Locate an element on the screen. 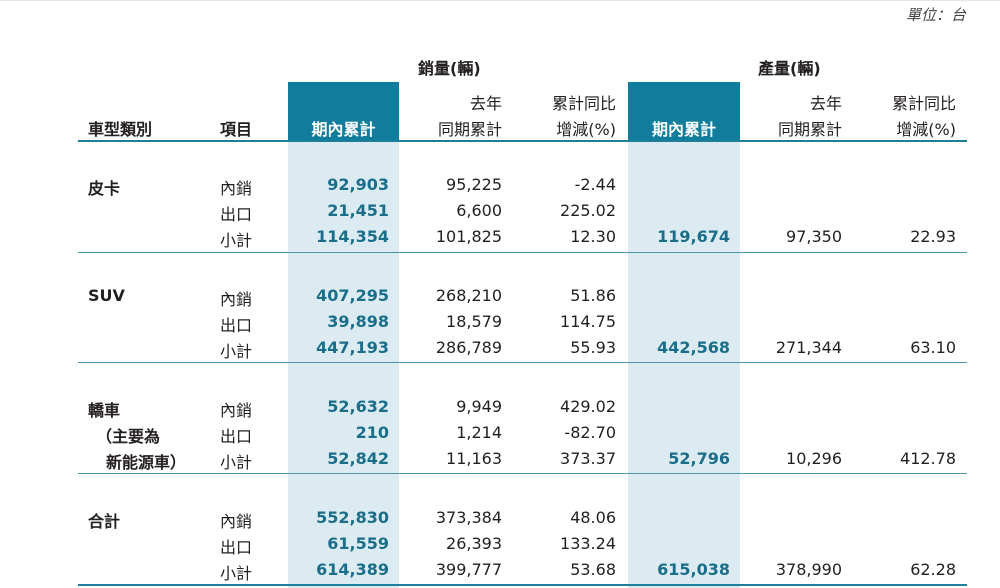  sales-group-title: 銷量(輛) is located at coordinates (449, 68).